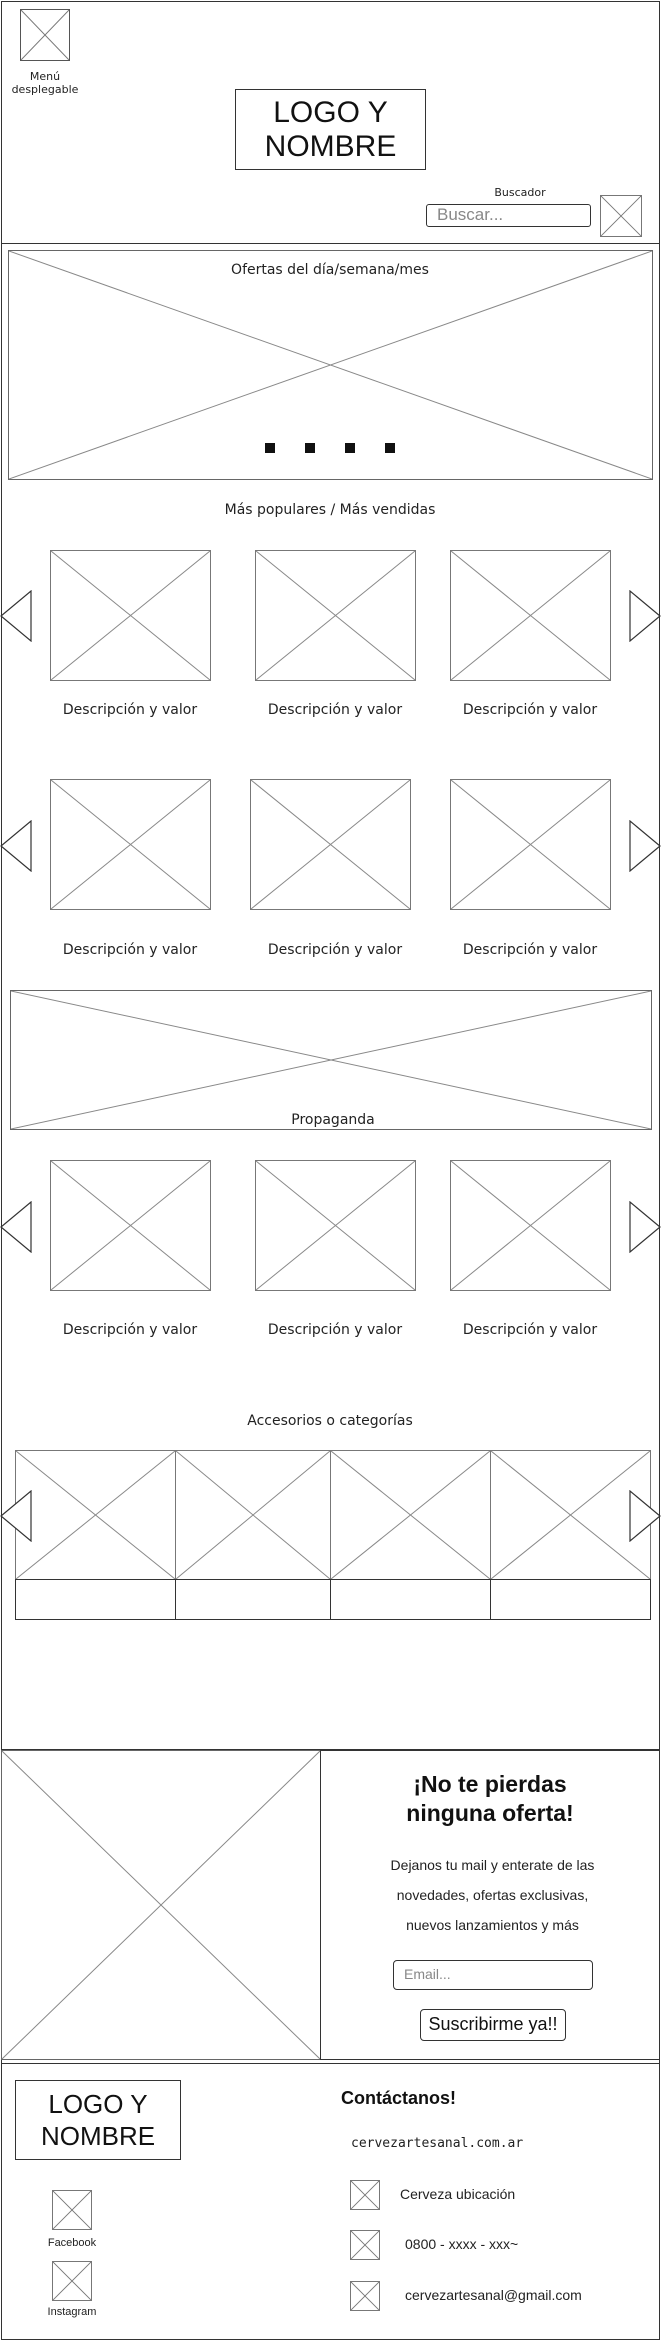 The image size is (661, 2341). I want to click on popular-title: Más populares / Más vendidas, so click(330, 510).